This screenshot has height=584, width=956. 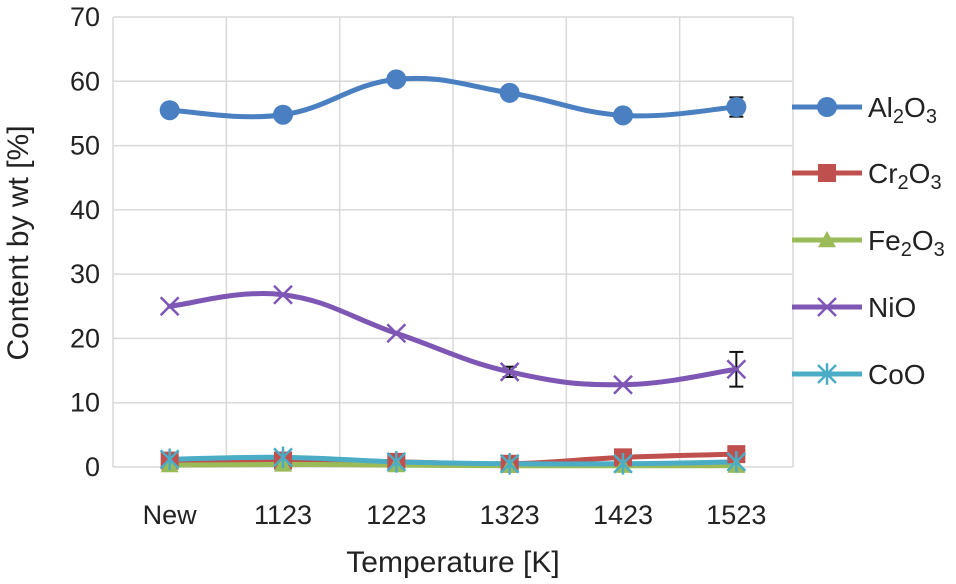 I want to click on x-tick-label: 1423, so click(x=623, y=515).